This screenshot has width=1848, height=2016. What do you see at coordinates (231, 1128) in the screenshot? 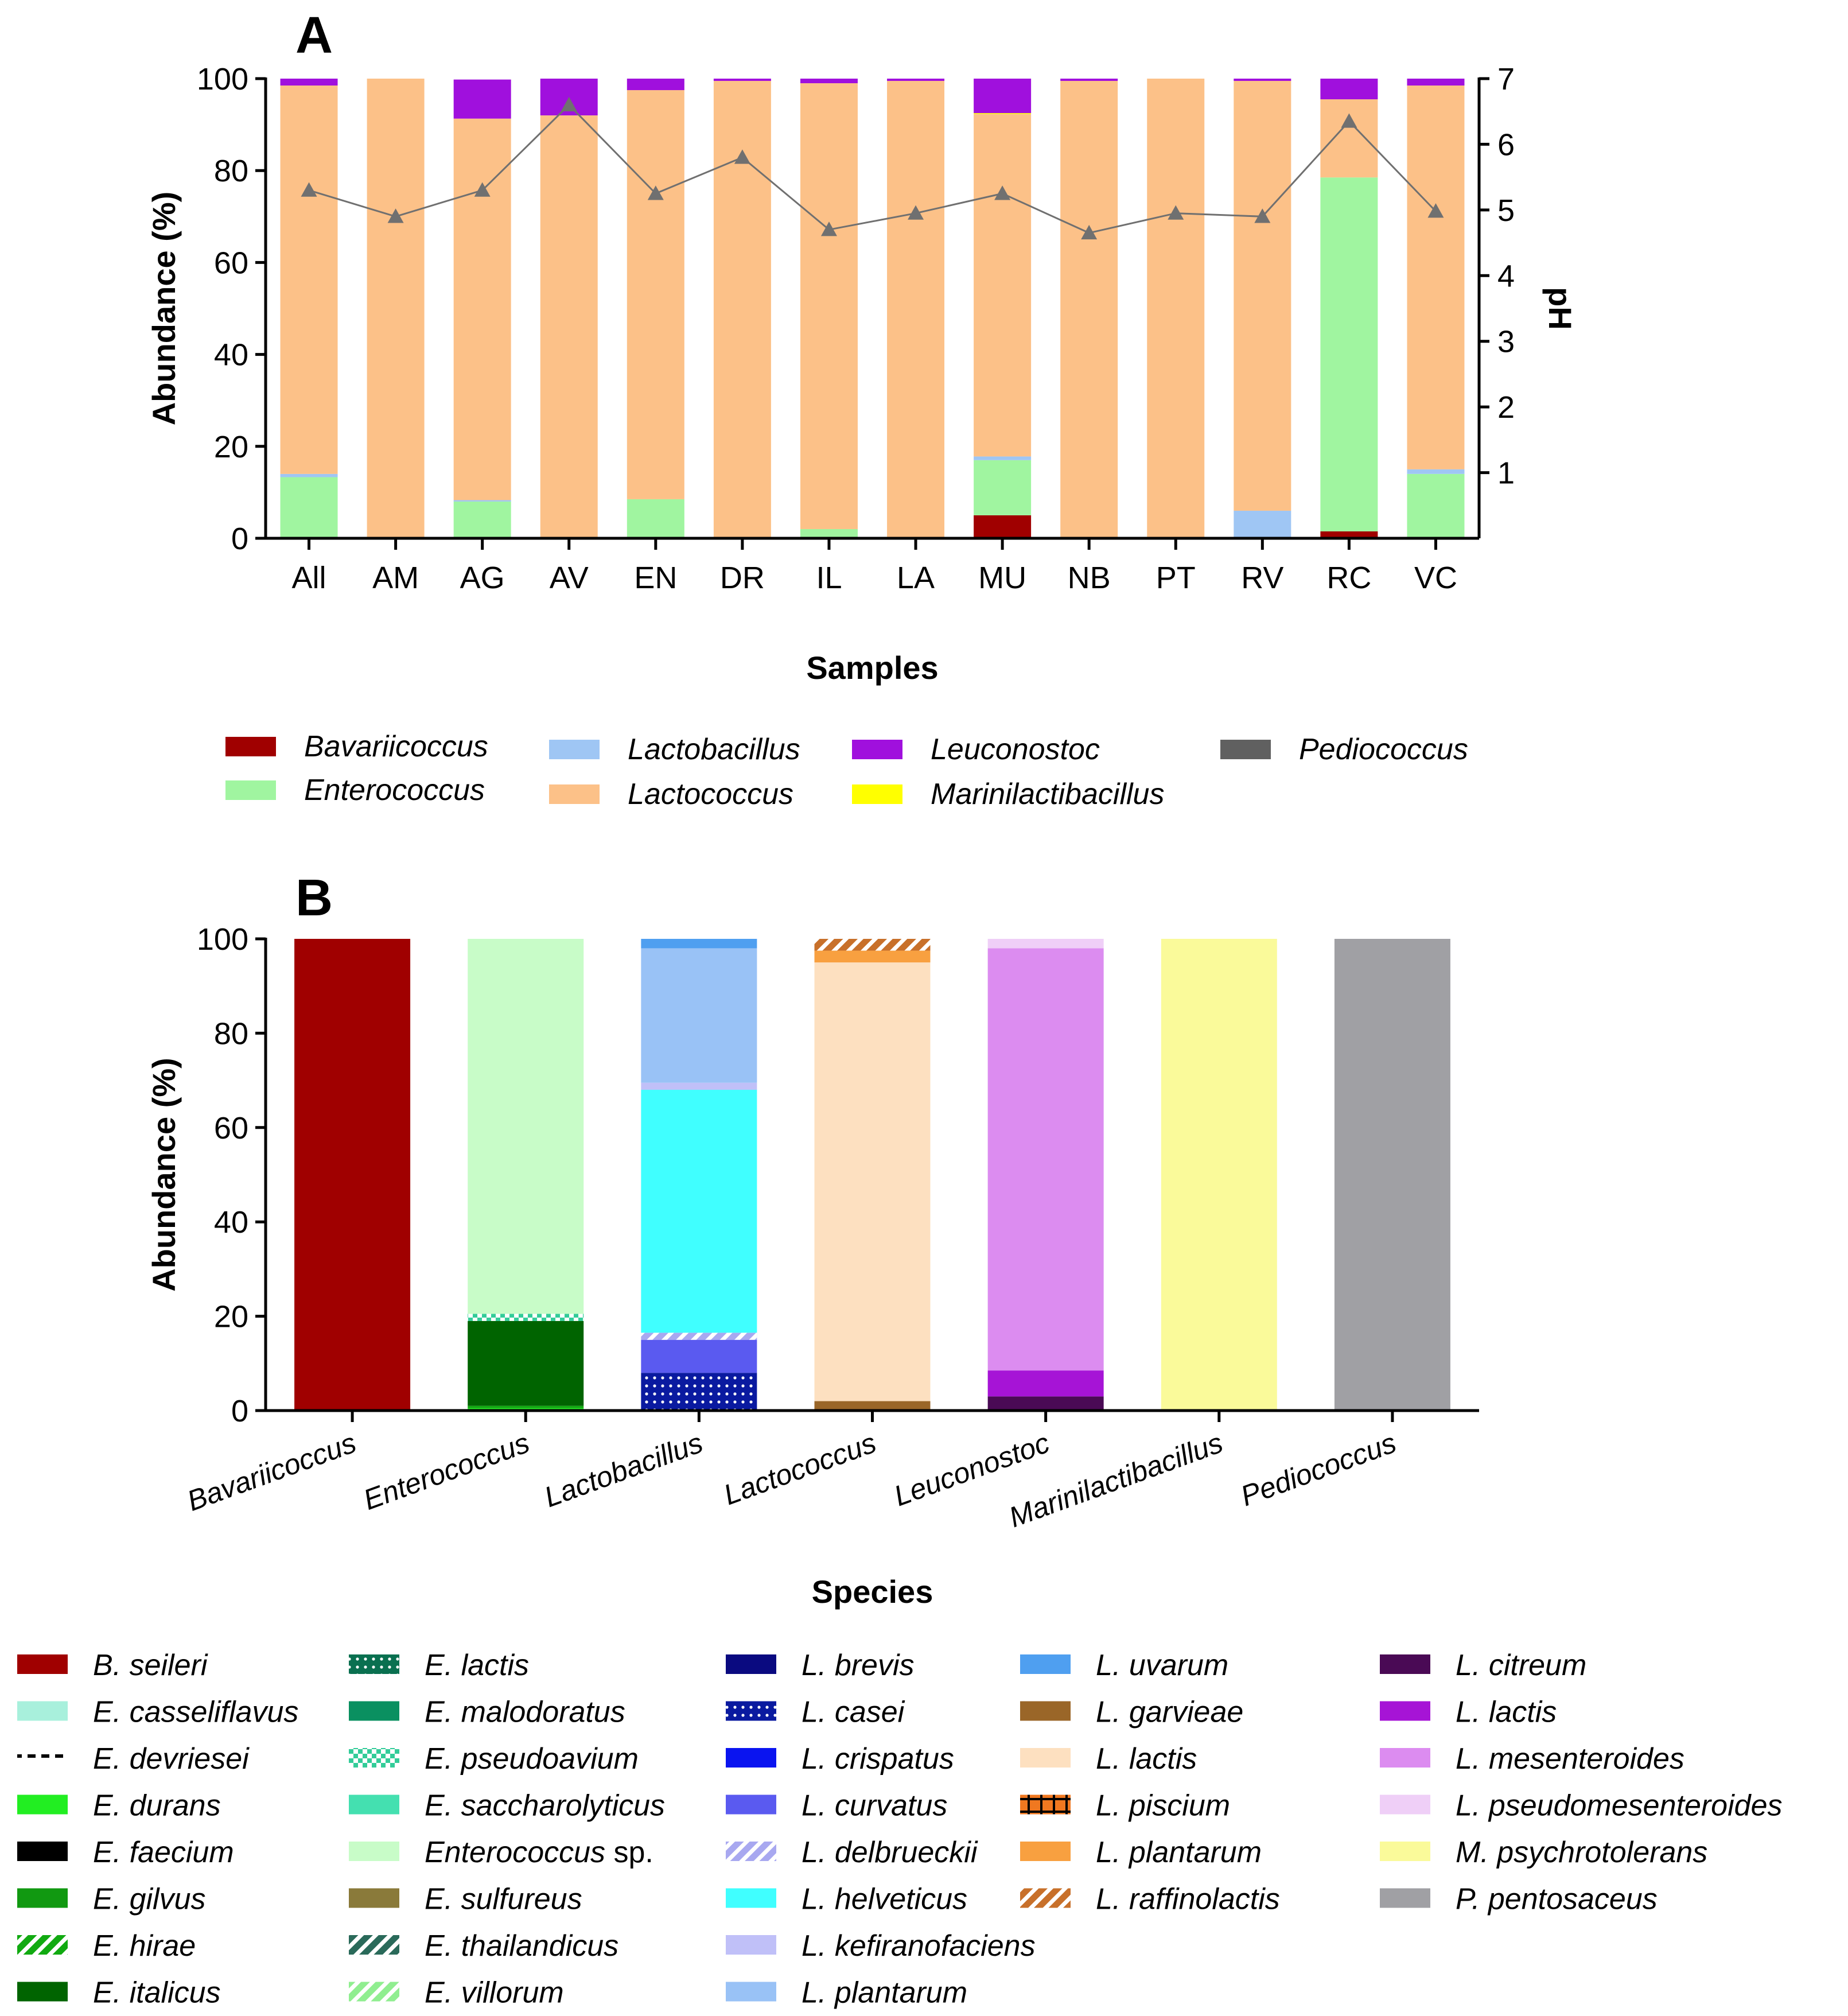
I see `panel-b-y-tick-label: 60` at bounding box center [231, 1128].